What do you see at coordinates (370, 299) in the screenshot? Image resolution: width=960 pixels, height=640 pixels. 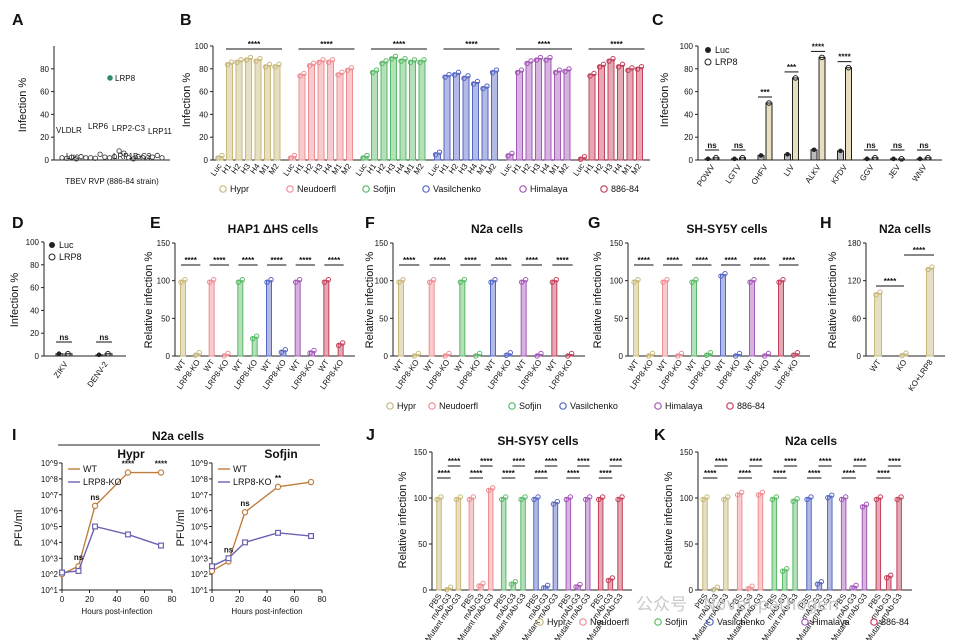 I see `y-axis-label: Relative infection %` at bounding box center [370, 299].